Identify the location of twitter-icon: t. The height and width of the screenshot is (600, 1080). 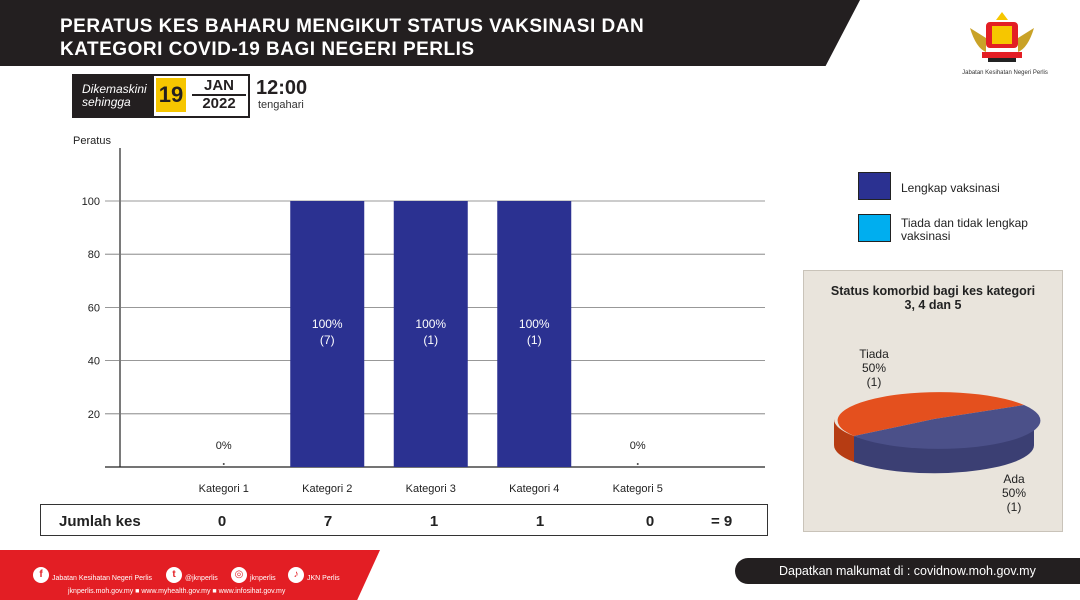
(174, 575).